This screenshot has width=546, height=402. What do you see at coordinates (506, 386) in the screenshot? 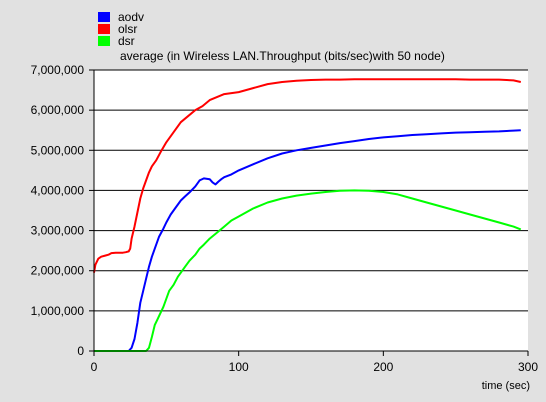
I see `x-axis-label: time (sec)` at bounding box center [506, 386].